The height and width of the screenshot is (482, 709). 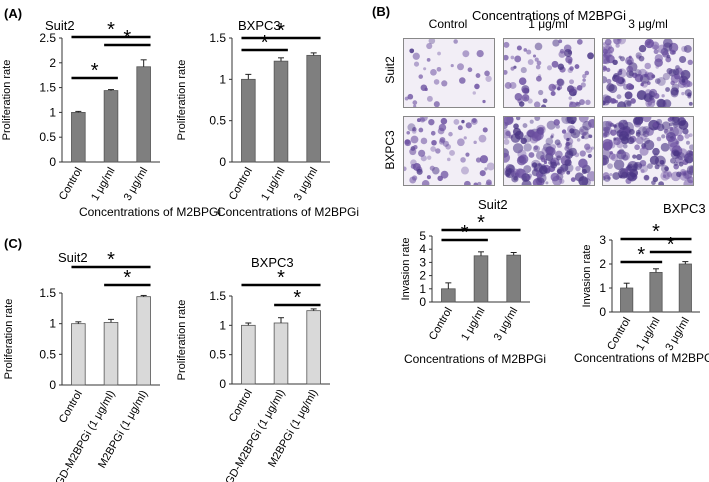 What do you see at coordinates (448, 24) in the screenshot?
I see `micrograph-col-control: Control` at bounding box center [448, 24].